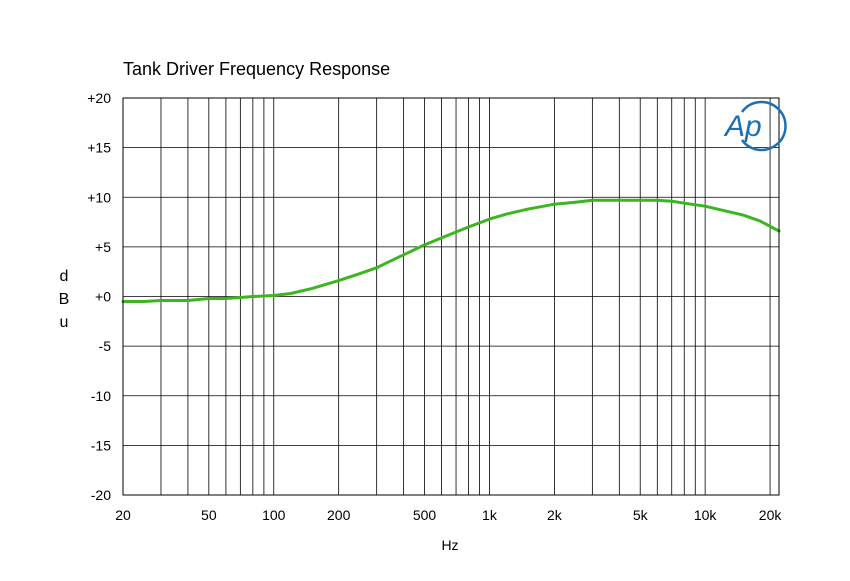  Describe the element at coordinates (490, 515) in the screenshot. I see `x-tick-label: 1k` at that location.